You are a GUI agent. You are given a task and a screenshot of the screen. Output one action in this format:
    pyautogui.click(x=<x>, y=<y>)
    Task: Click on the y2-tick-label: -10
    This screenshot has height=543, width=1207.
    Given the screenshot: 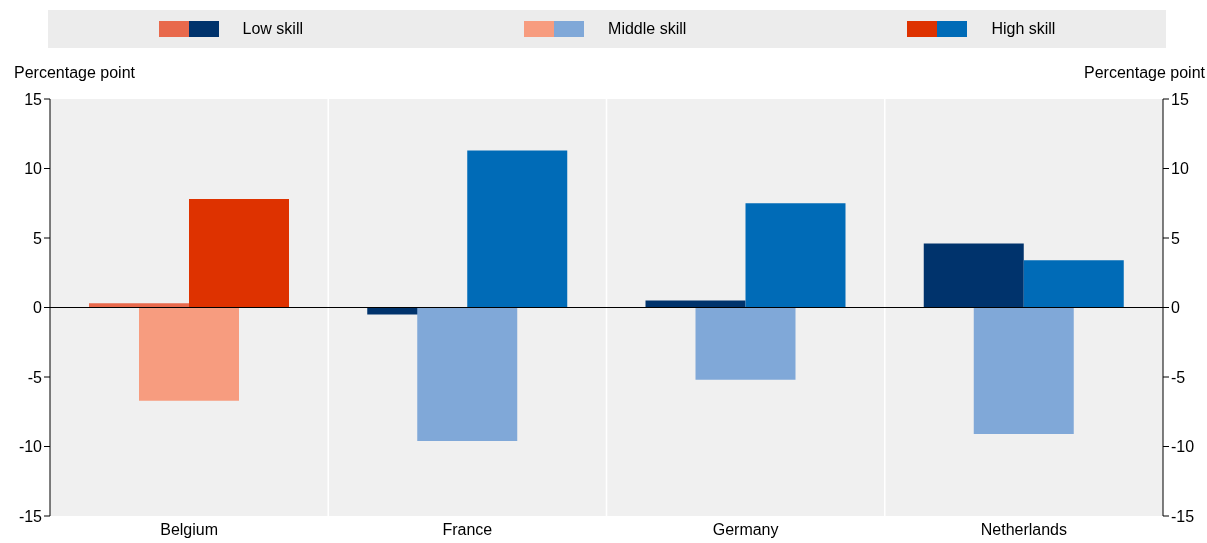 What is the action you would take?
    pyautogui.click(x=1183, y=447)
    